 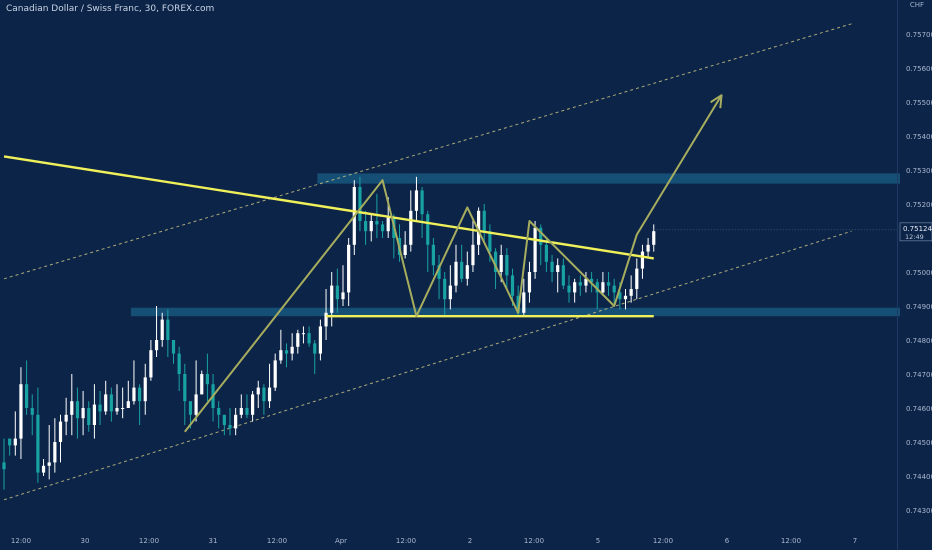 I want to click on last-price-box, so click(x=915, y=232).